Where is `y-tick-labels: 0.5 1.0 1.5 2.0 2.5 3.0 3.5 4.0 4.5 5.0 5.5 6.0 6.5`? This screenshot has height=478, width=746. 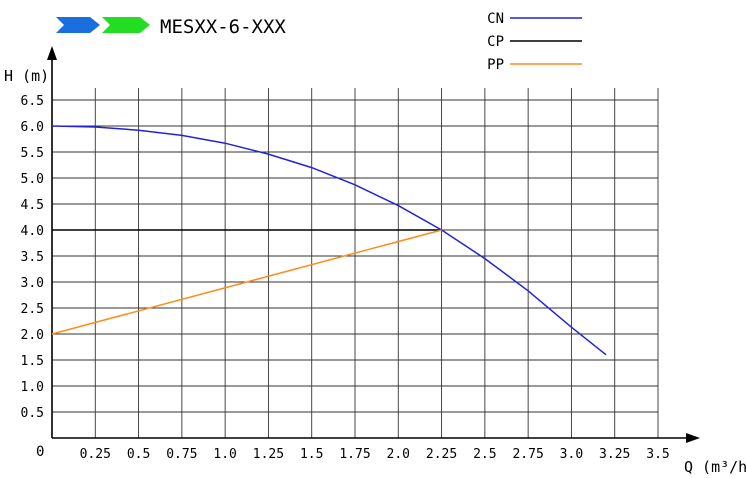 y-tick-labels: 0.5 1.0 1.5 2.0 2.5 3.0 3.5 4.0 4.5 5.0 5.5 6.0 6.5 is located at coordinates (32, 257).